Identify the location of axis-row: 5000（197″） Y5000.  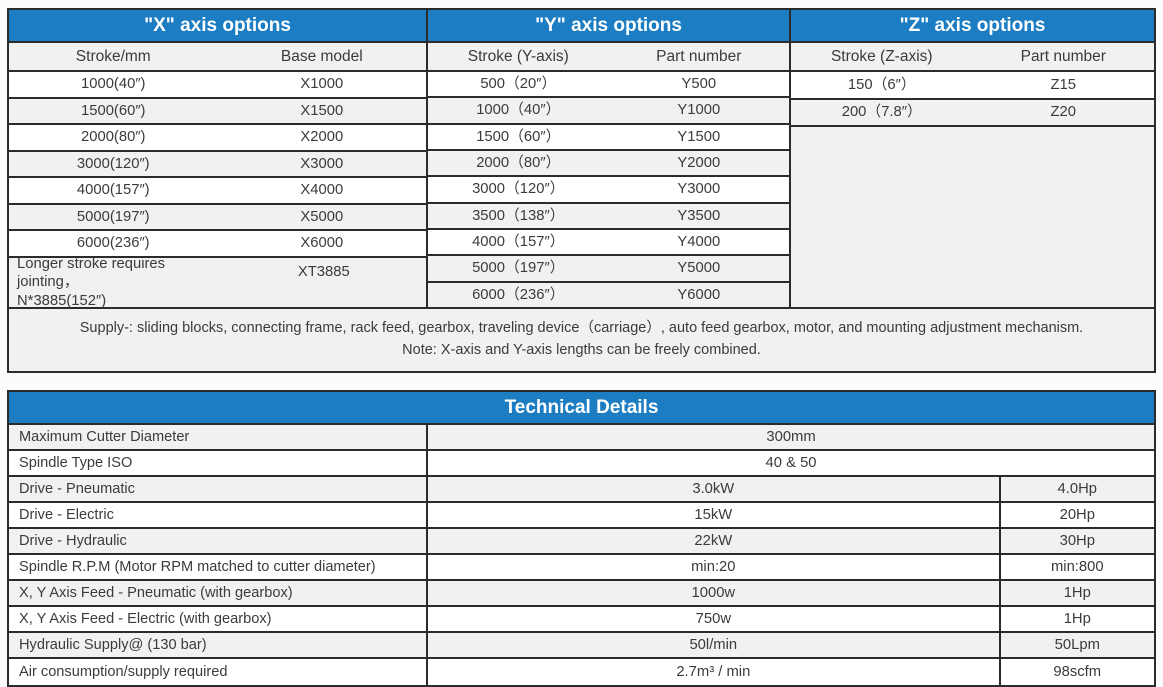
(609, 269).